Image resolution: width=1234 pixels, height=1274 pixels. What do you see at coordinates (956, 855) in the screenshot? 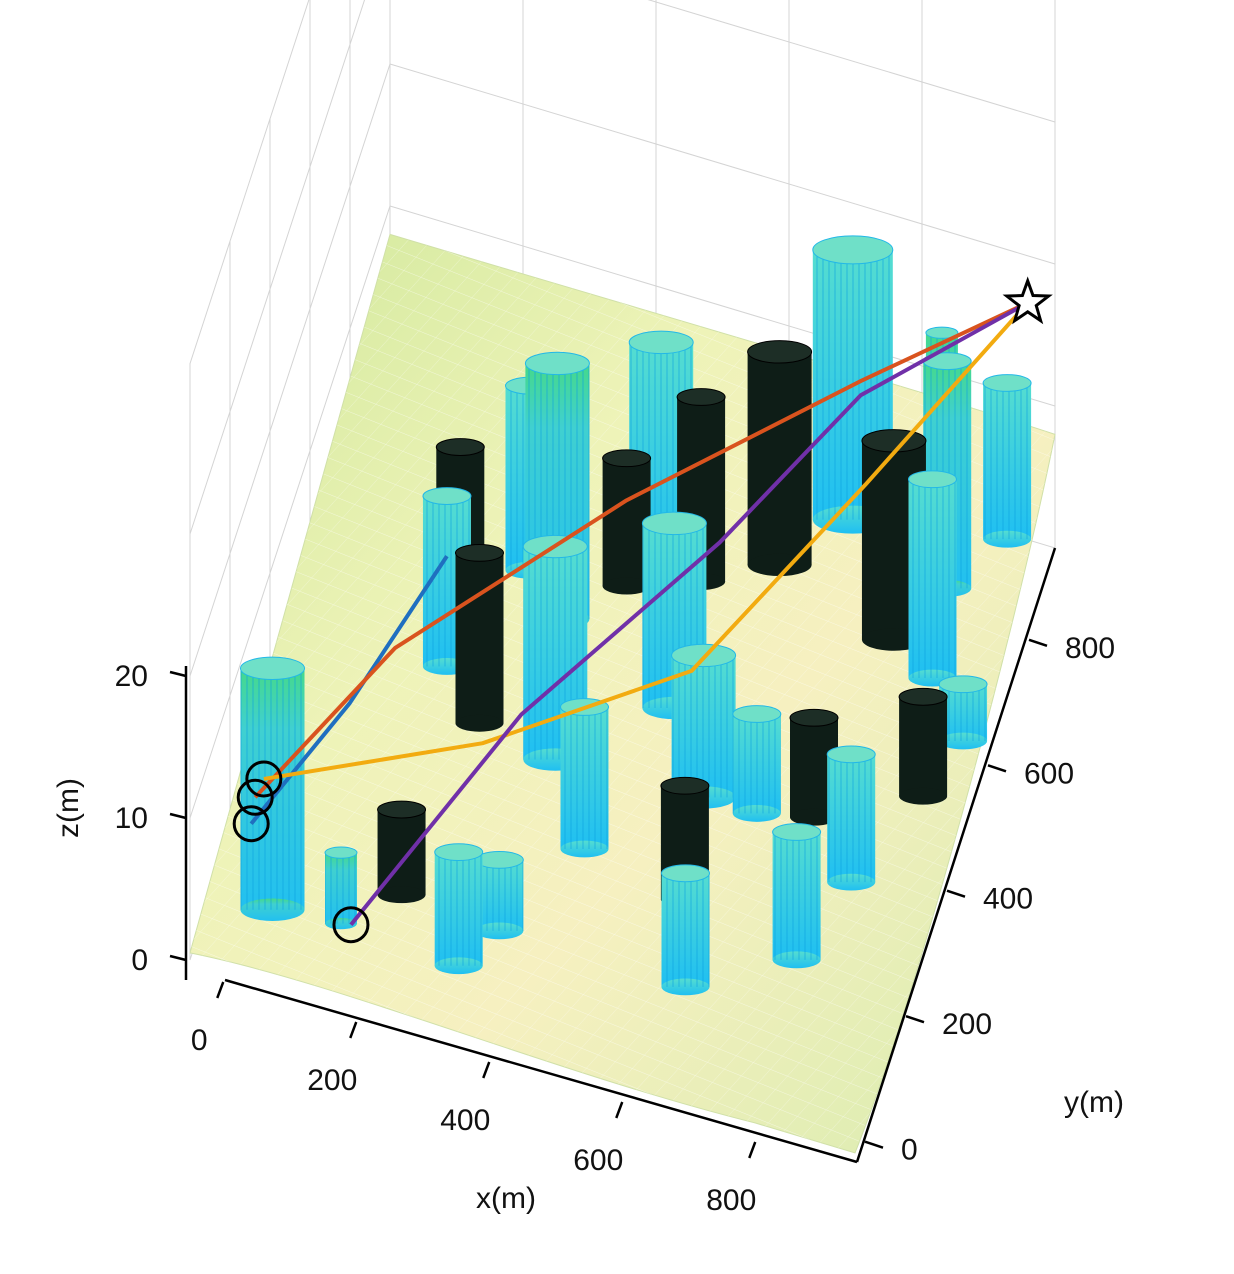
I see `y-axis-line` at bounding box center [956, 855].